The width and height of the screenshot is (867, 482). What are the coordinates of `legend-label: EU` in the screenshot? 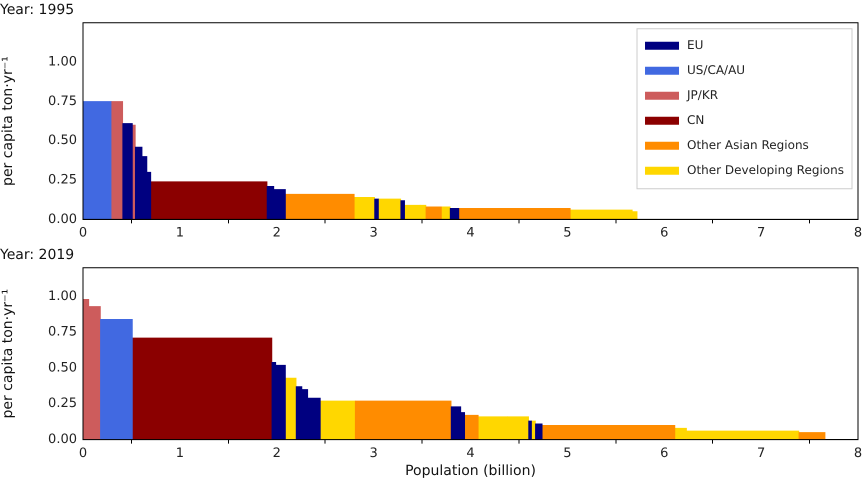 It's located at (695, 45).